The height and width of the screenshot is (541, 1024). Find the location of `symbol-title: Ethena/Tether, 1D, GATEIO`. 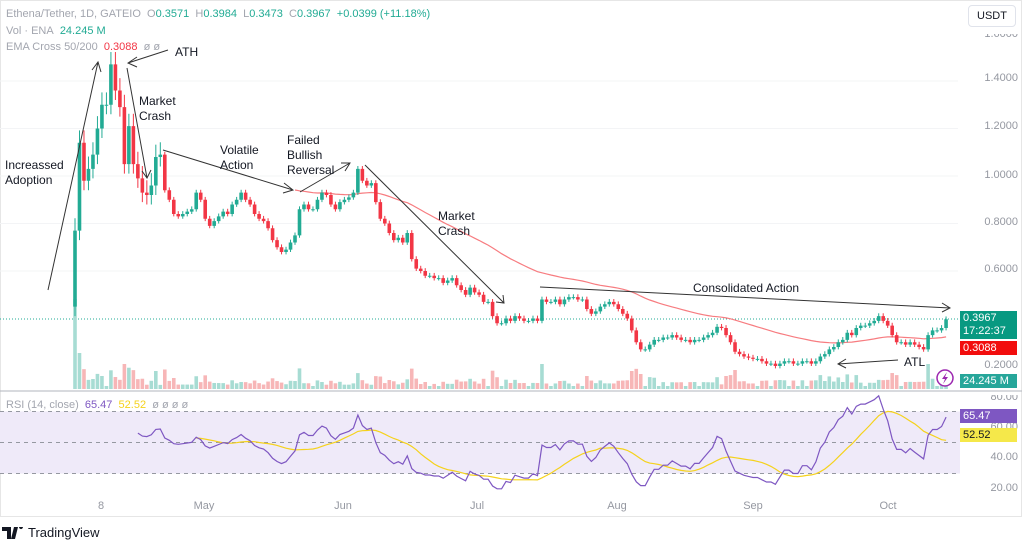

symbol-title: Ethena/Tether, 1D, GATEIO is located at coordinates (73, 14).